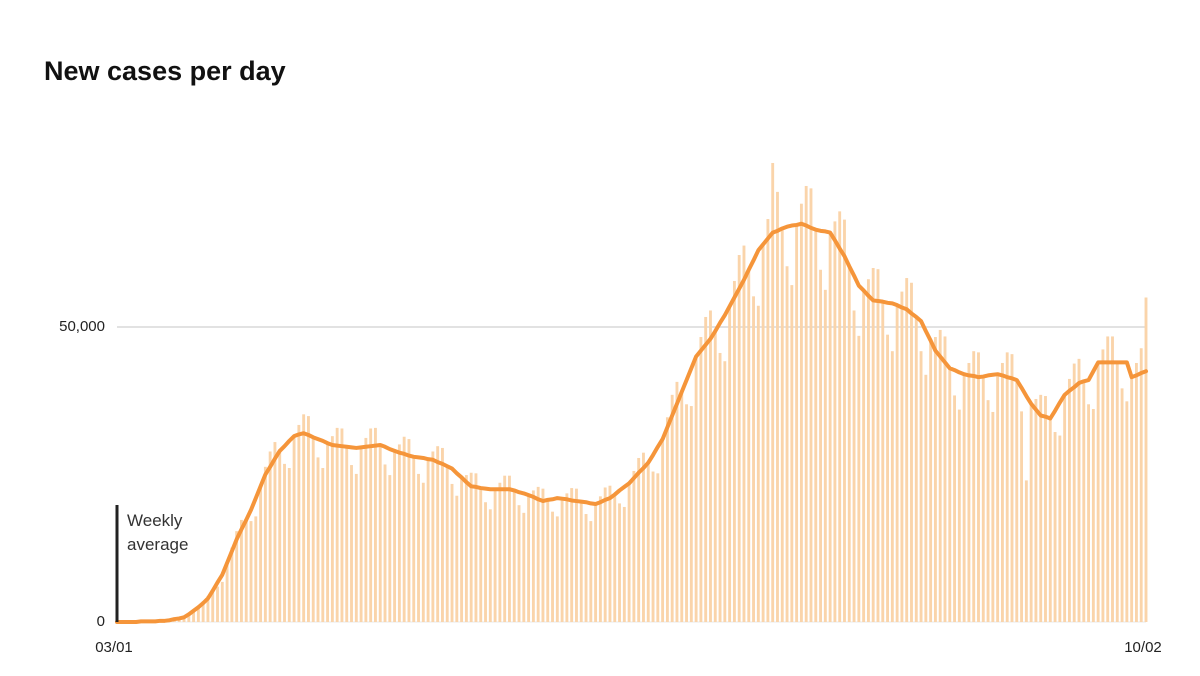  What do you see at coordinates (114, 647) in the screenshot?
I see `x-tick-label: 03/01` at bounding box center [114, 647].